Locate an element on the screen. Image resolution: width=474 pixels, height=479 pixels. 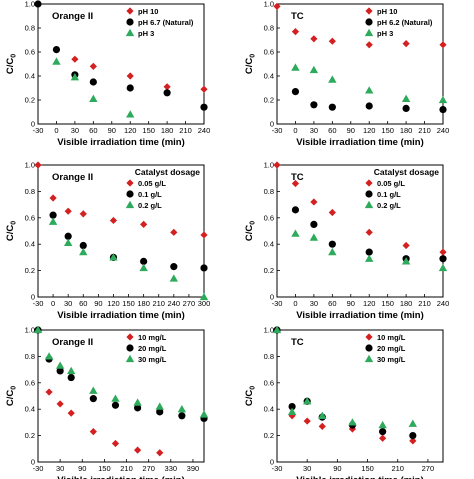
x-tick-label: 390 is located at coordinates (193, 468).